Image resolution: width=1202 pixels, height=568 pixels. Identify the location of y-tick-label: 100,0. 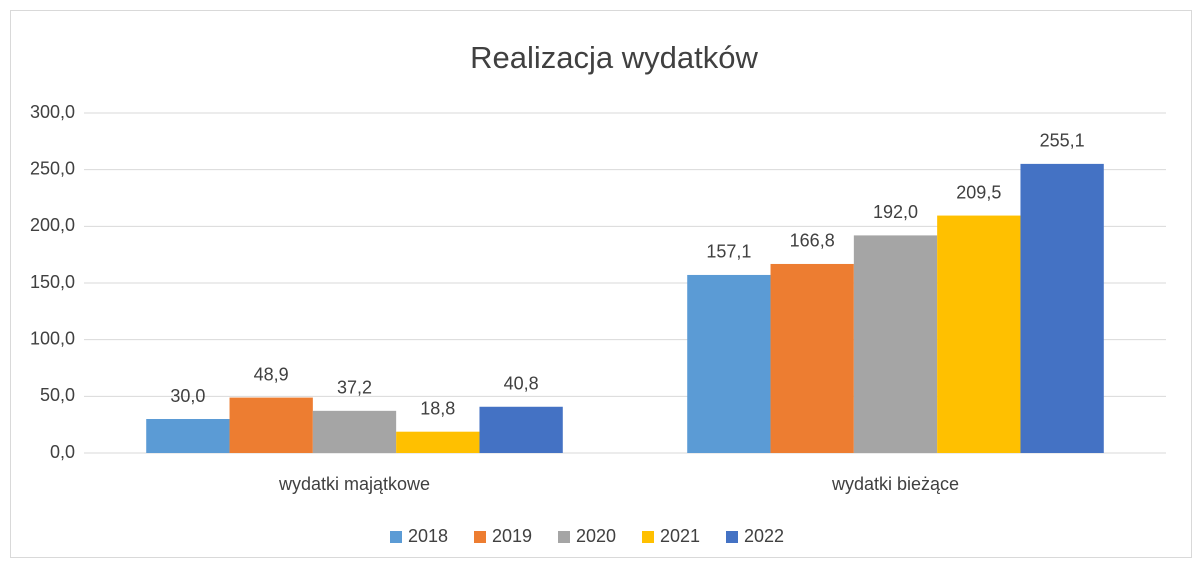
(52, 338).